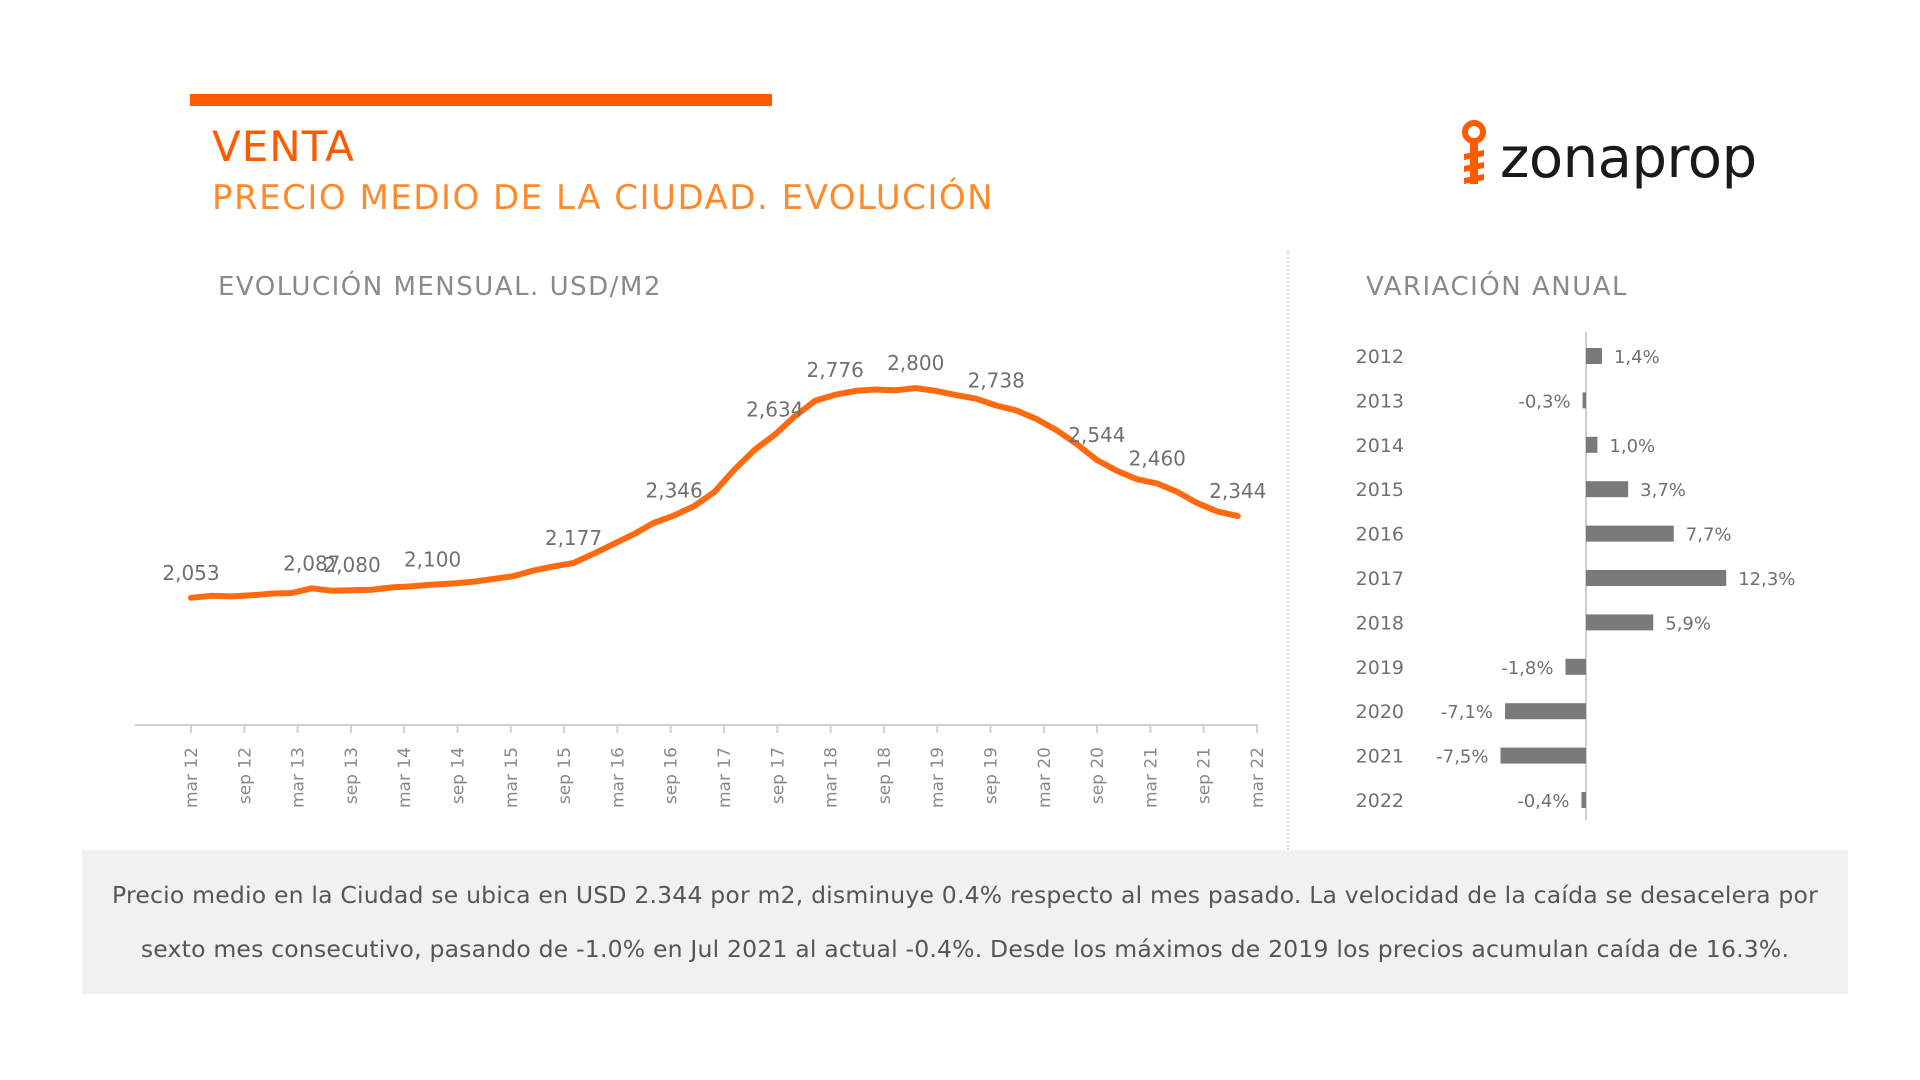 The width and height of the screenshot is (1920, 1080). I want to click on key-icon, so click(1474, 152).